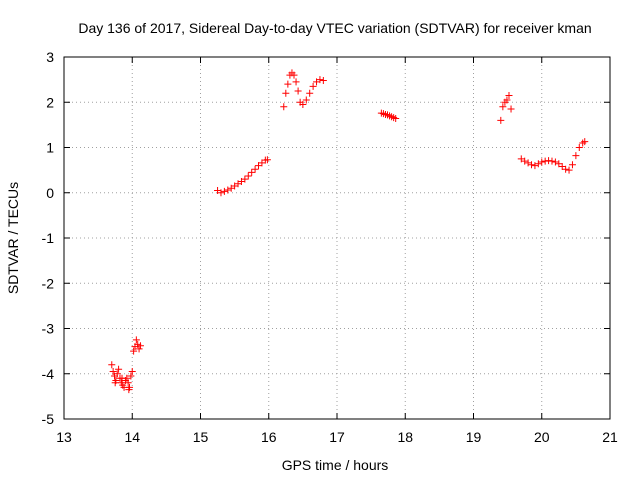 The height and width of the screenshot is (480, 640). I want to click on x-tick-label: 17, so click(337, 437).